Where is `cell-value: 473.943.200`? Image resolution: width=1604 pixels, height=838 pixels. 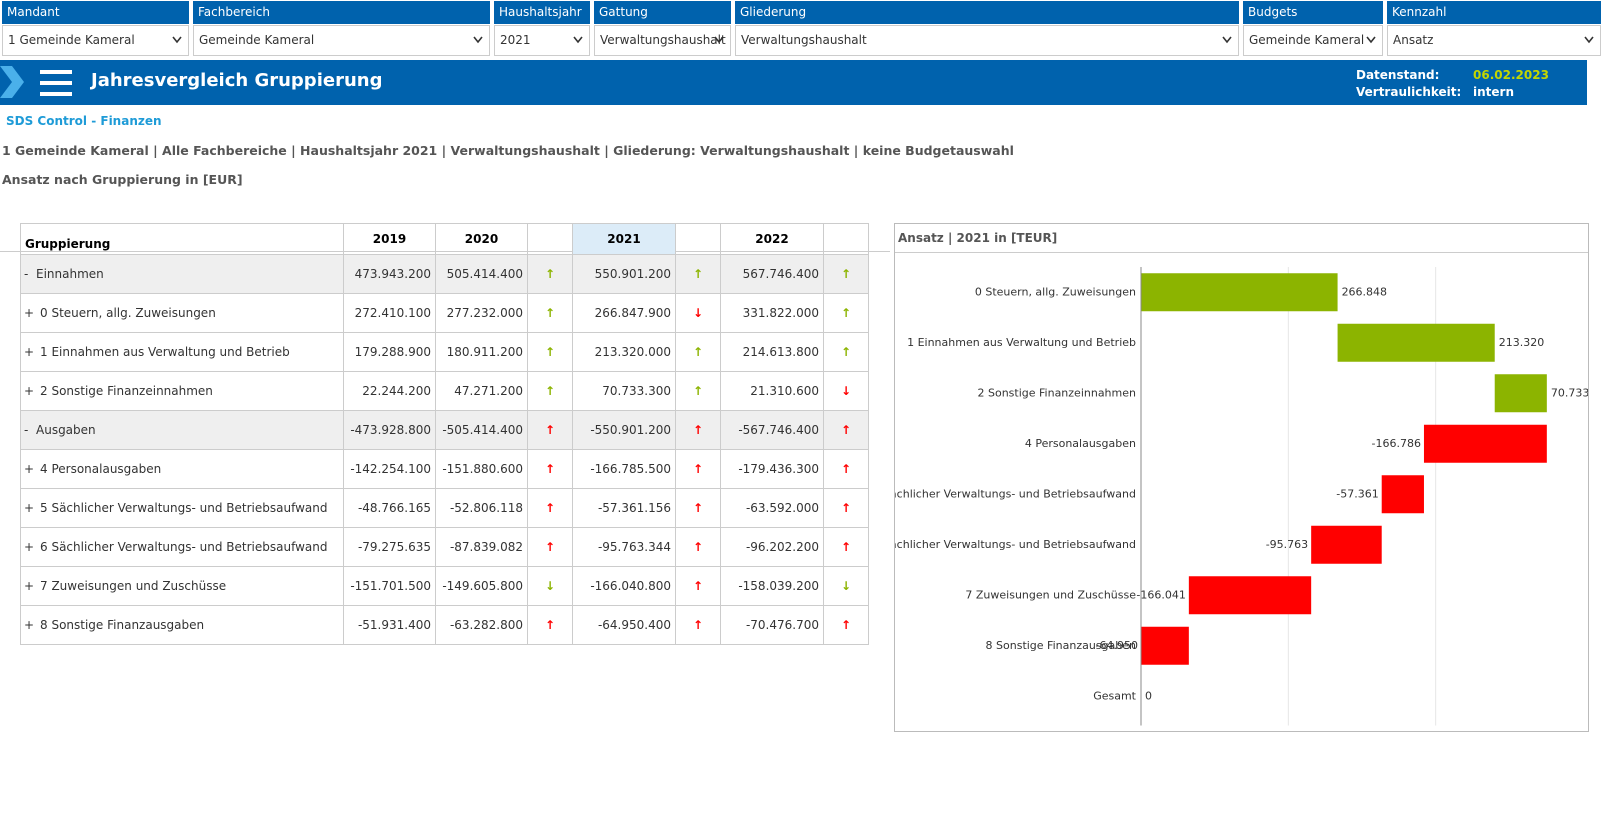 cell-value: 473.943.200 is located at coordinates (389, 274).